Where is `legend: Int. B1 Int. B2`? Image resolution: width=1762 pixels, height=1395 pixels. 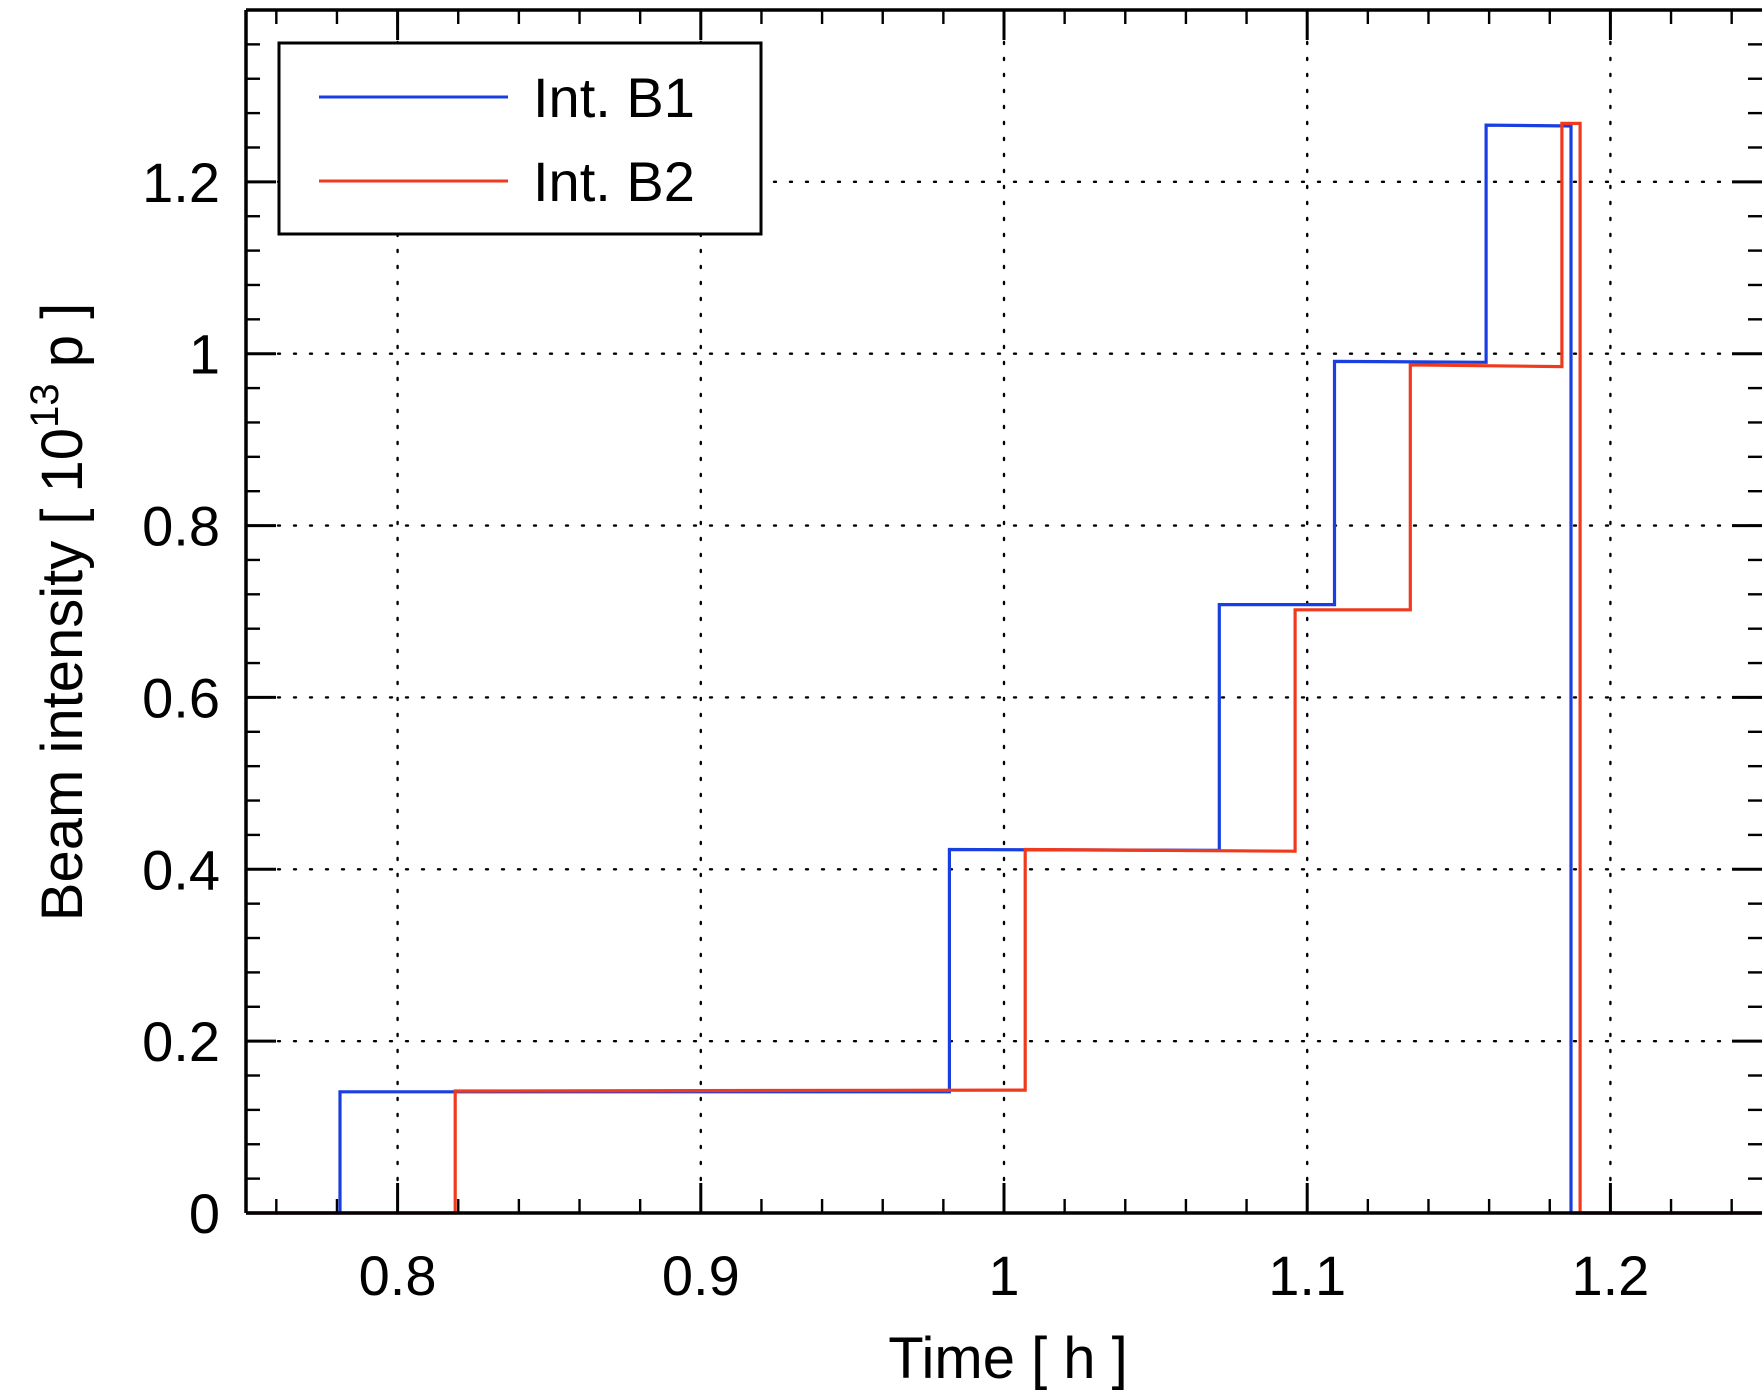 legend: Int. B1 Int. B2 is located at coordinates (520, 138).